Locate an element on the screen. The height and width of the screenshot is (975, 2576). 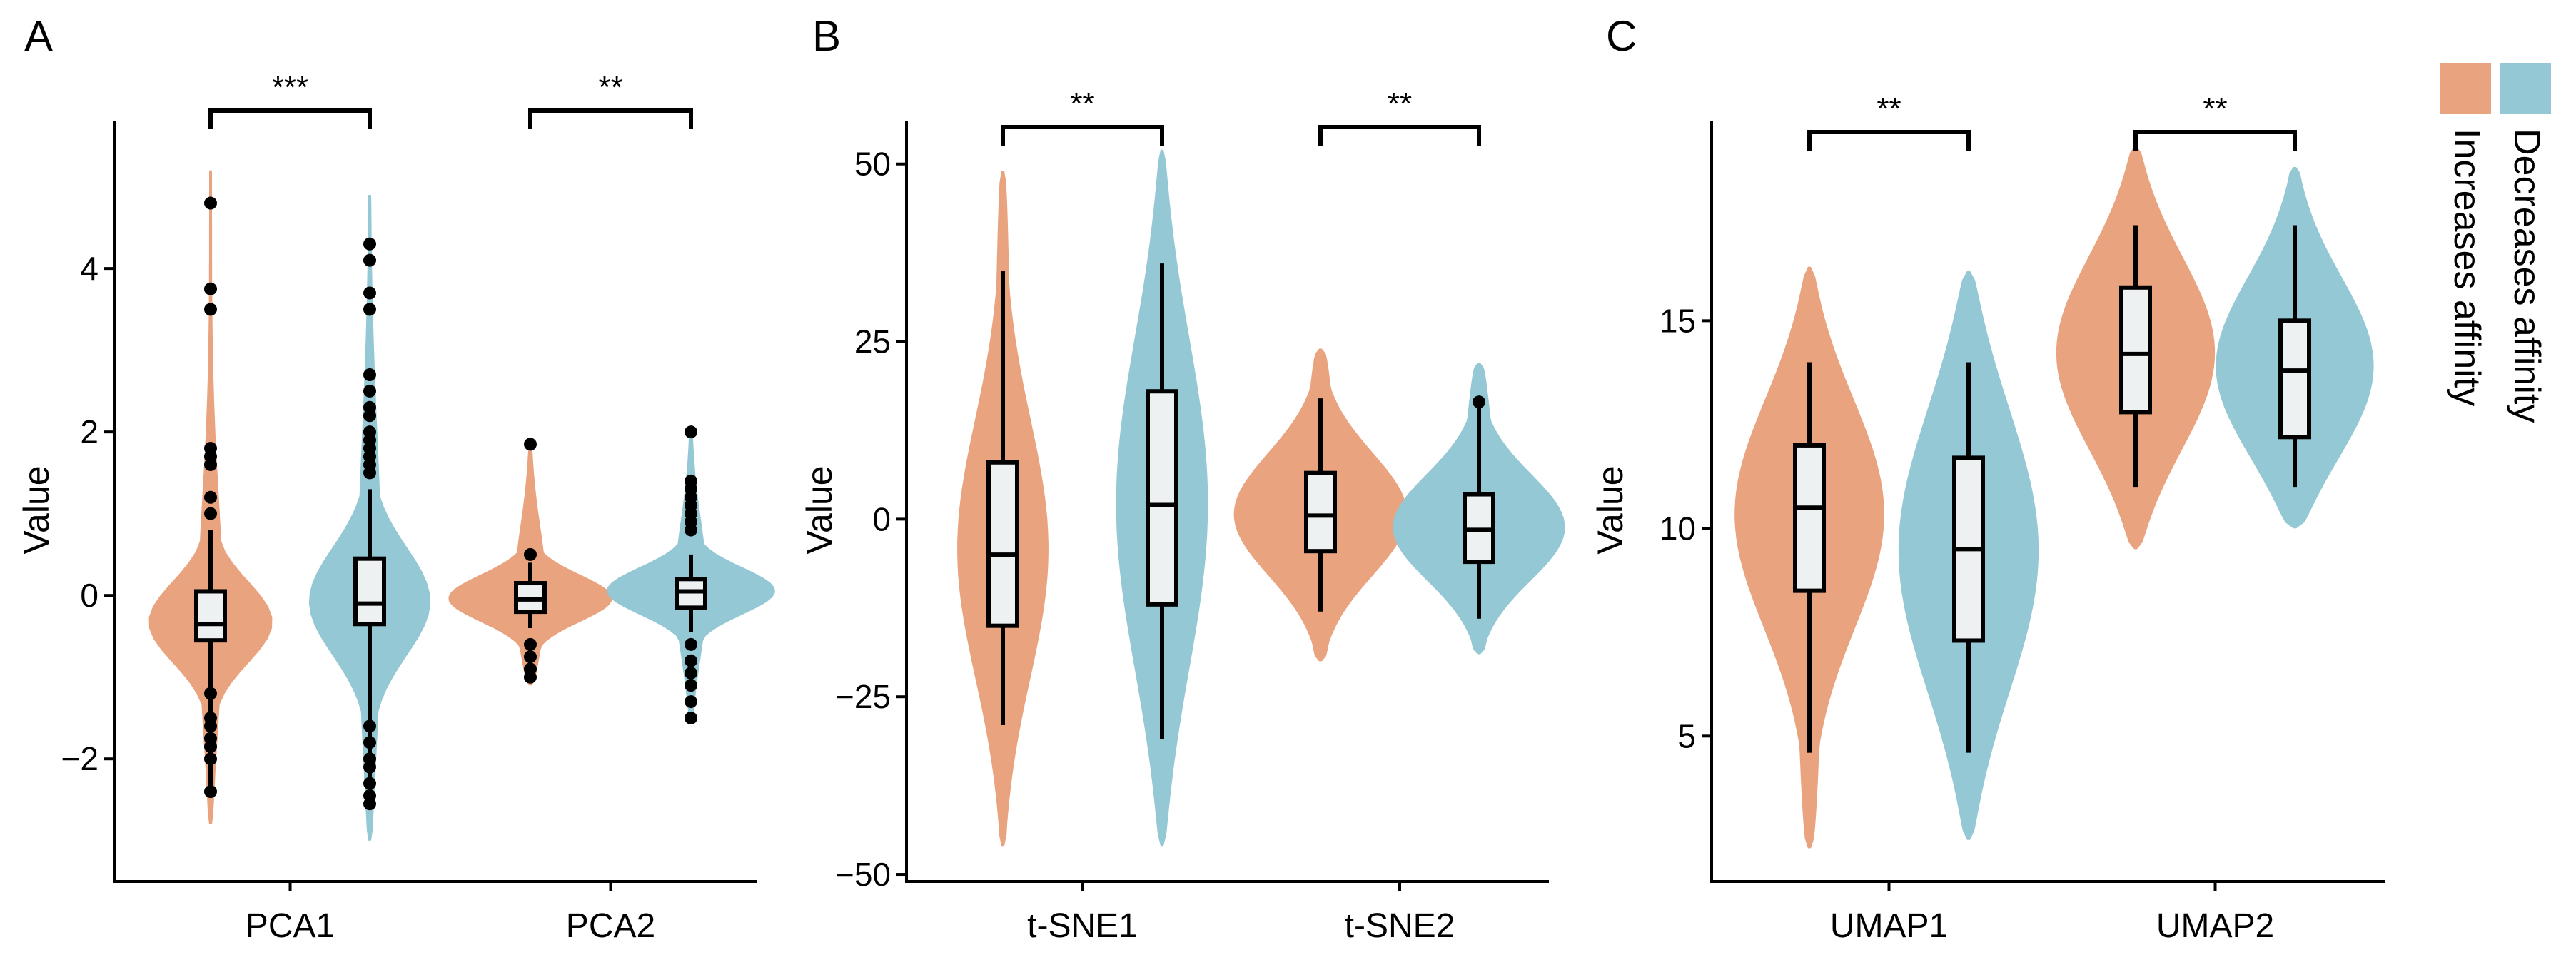
legend: Increases affinity Decreases affinity is located at coordinates (2497, 277).